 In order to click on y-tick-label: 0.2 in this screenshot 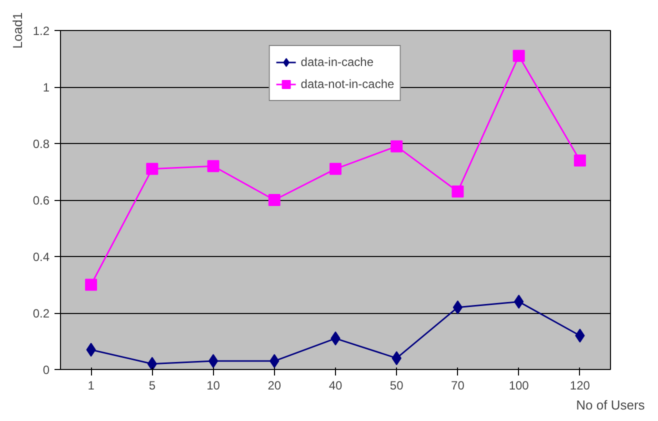, I will do `click(41, 313)`.